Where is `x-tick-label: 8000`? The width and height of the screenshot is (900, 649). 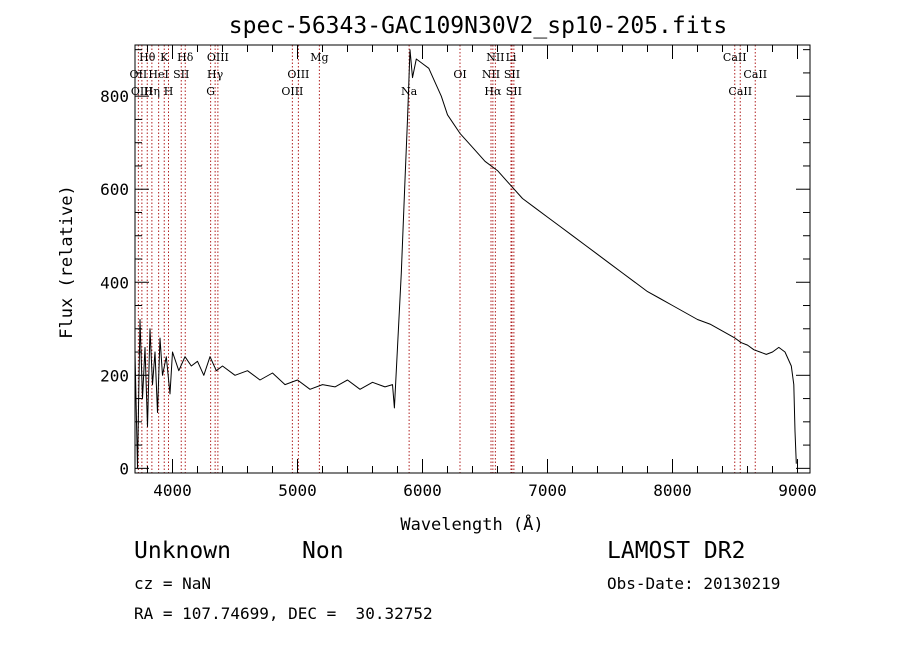
x-tick-label: 8000 is located at coordinates (672, 490).